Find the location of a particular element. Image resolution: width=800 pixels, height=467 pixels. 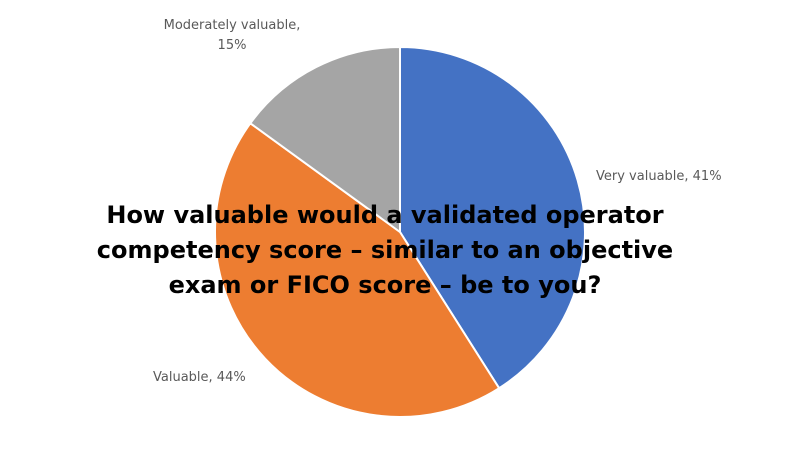

data-label: Valuable, 44% is located at coordinates (199, 377).